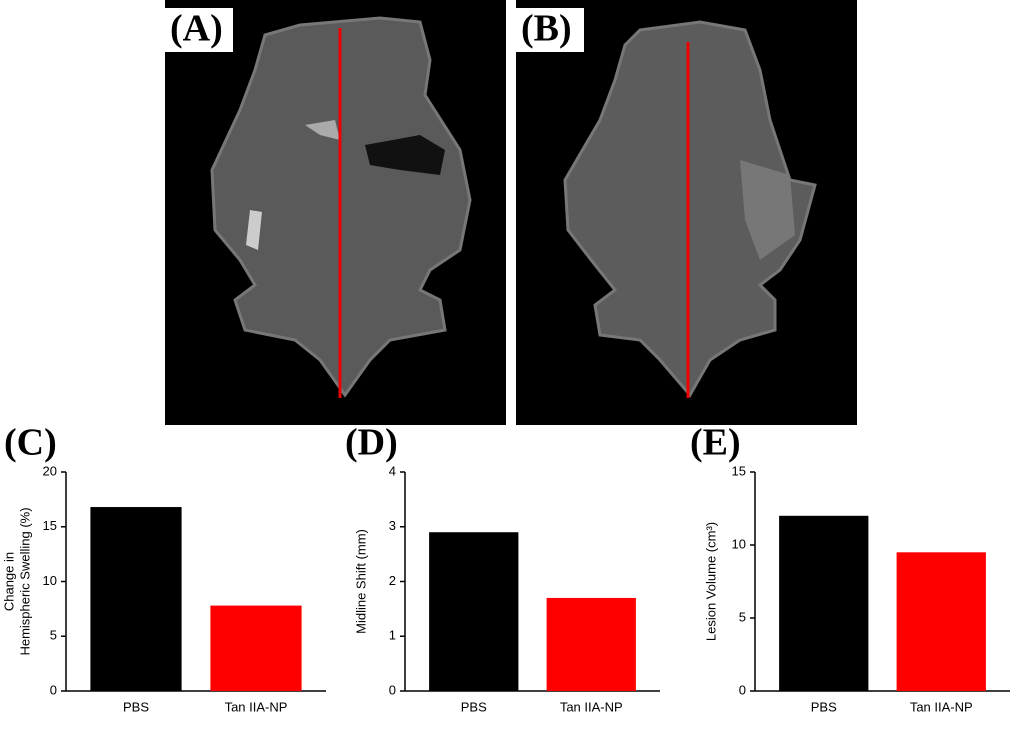 Image resolution: width=1024 pixels, height=730 pixels. I want to click on panel-label: (A), so click(196, 29).